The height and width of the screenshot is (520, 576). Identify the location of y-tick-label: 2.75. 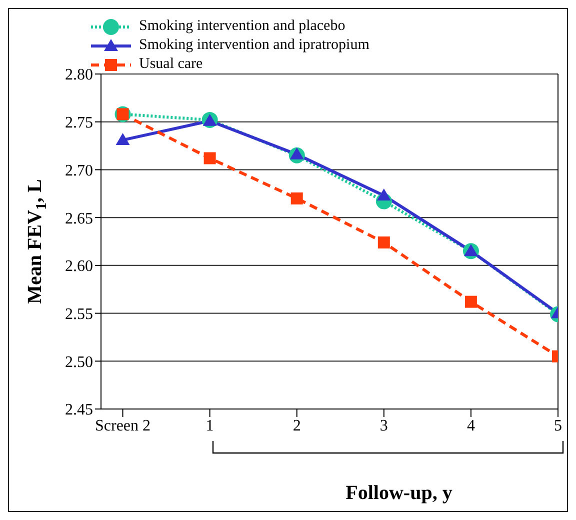
(79, 123).